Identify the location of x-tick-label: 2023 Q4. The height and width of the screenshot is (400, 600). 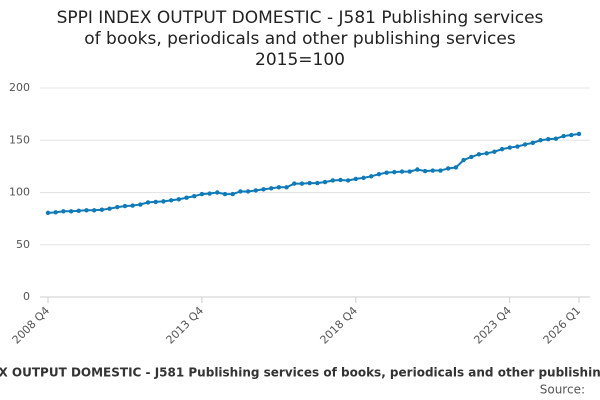
(492, 325).